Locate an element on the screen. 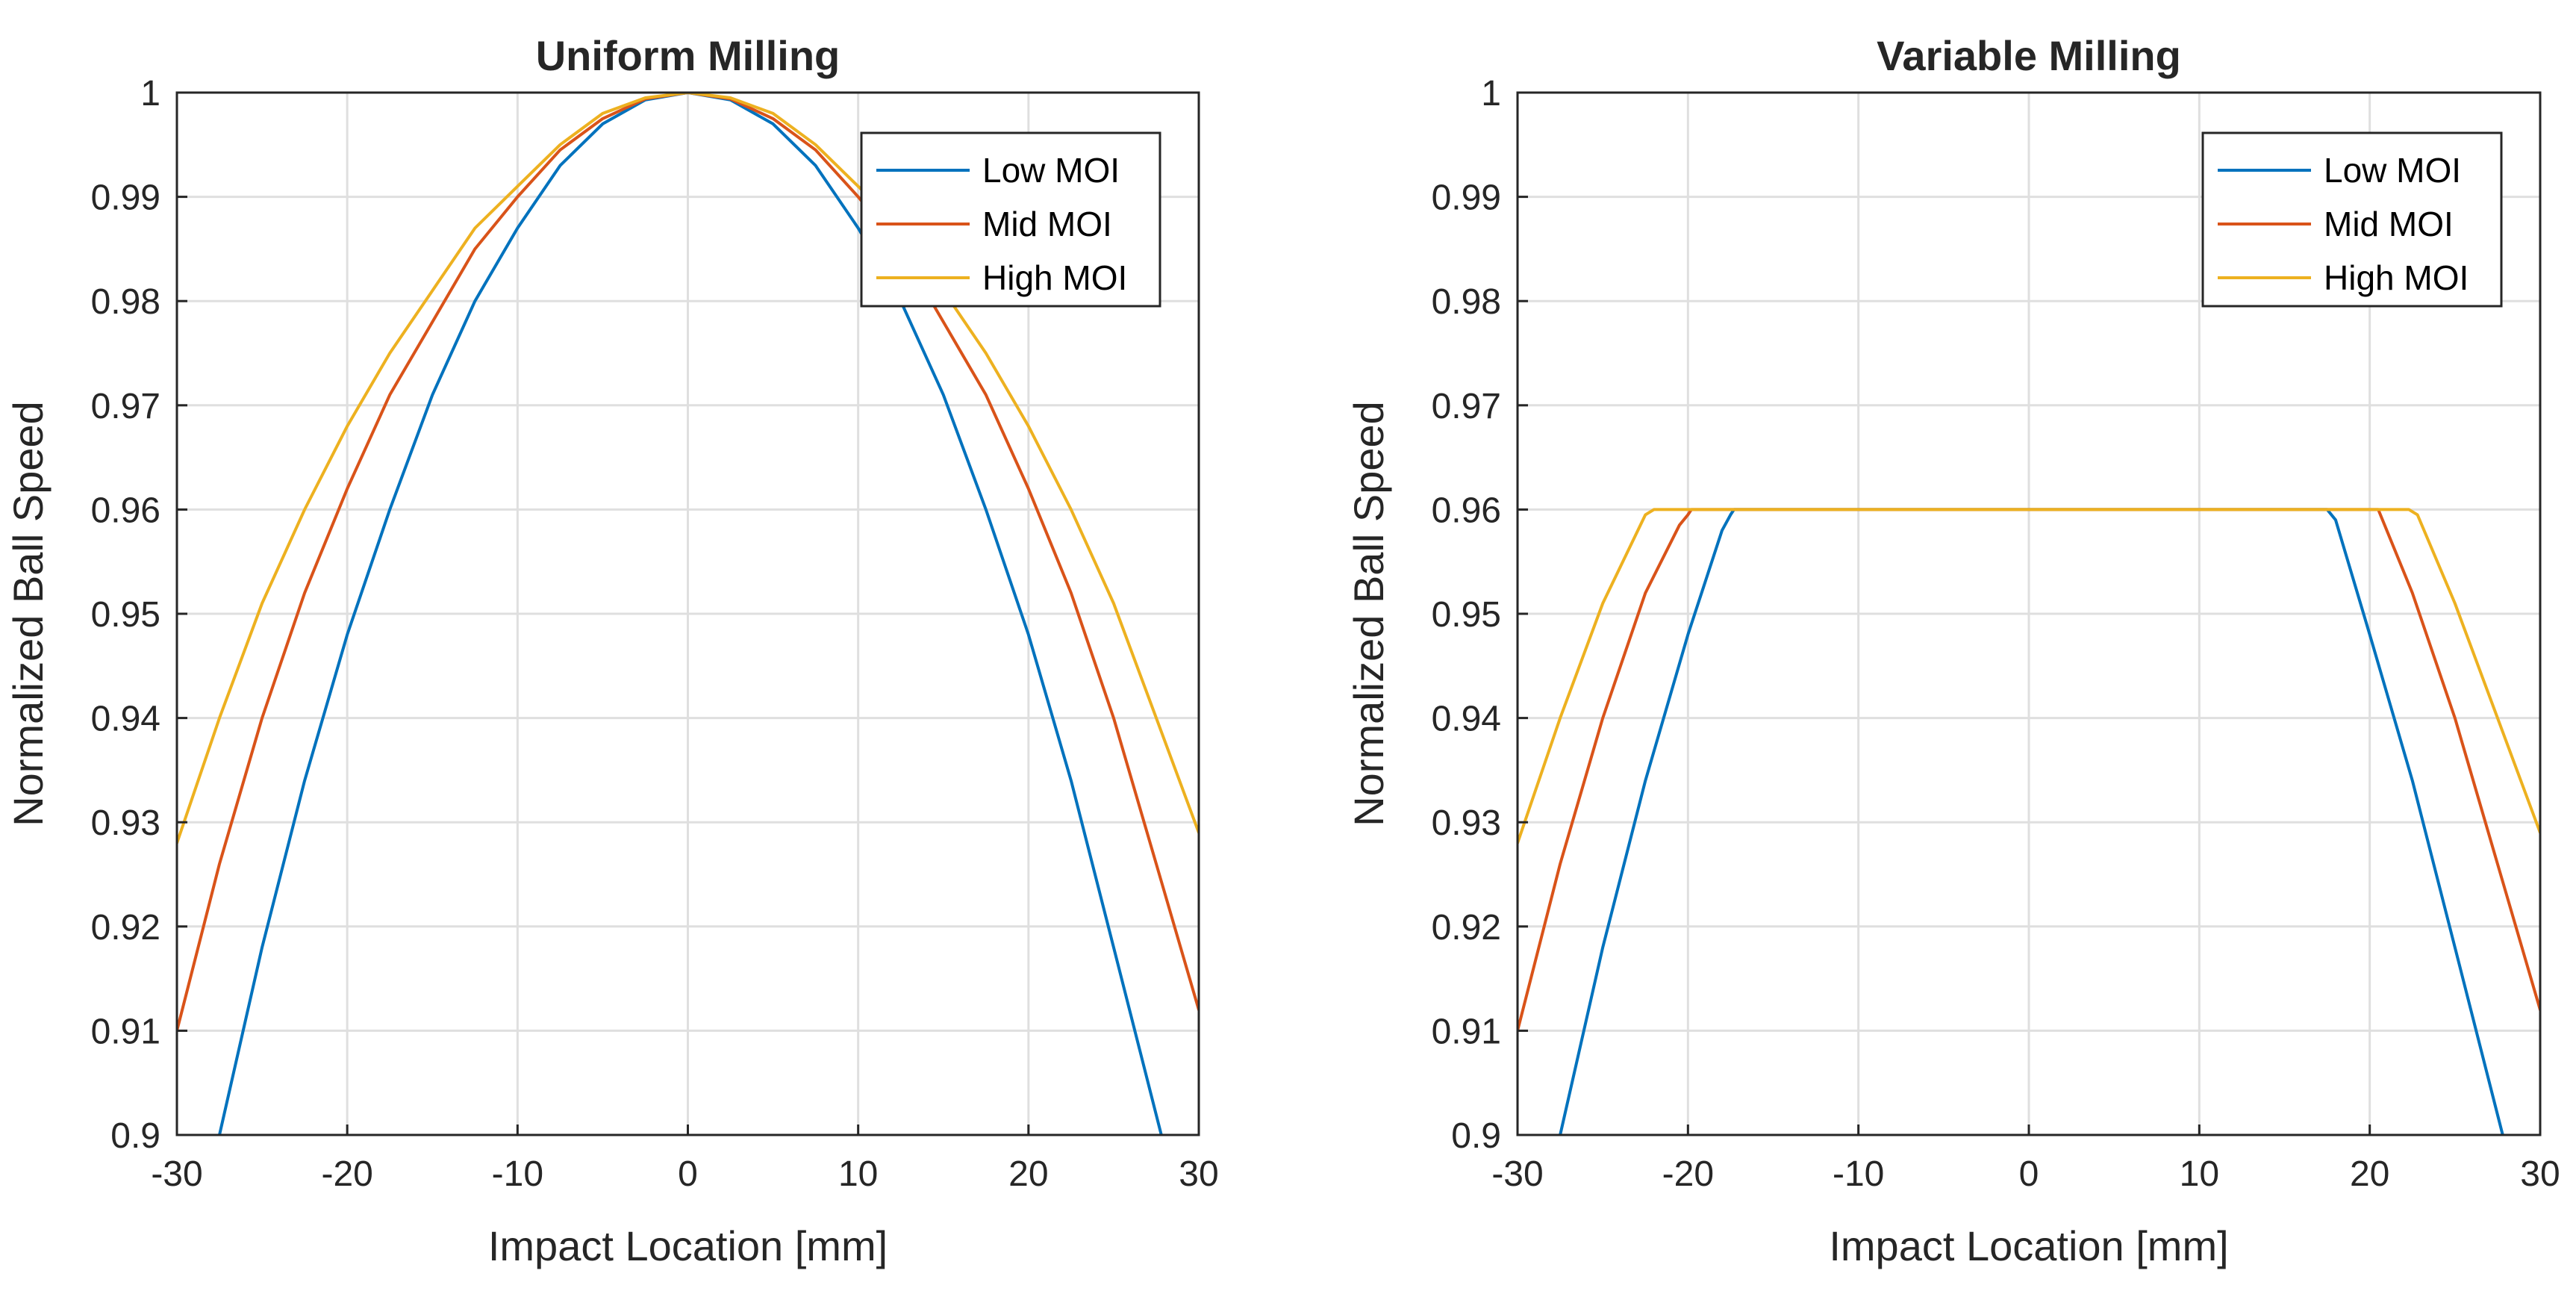 Image resolution: width=2576 pixels, height=1294 pixels. uniform-milling-legend: Low MOI Mid MOI High MOI is located at coordinates (1010, 219).